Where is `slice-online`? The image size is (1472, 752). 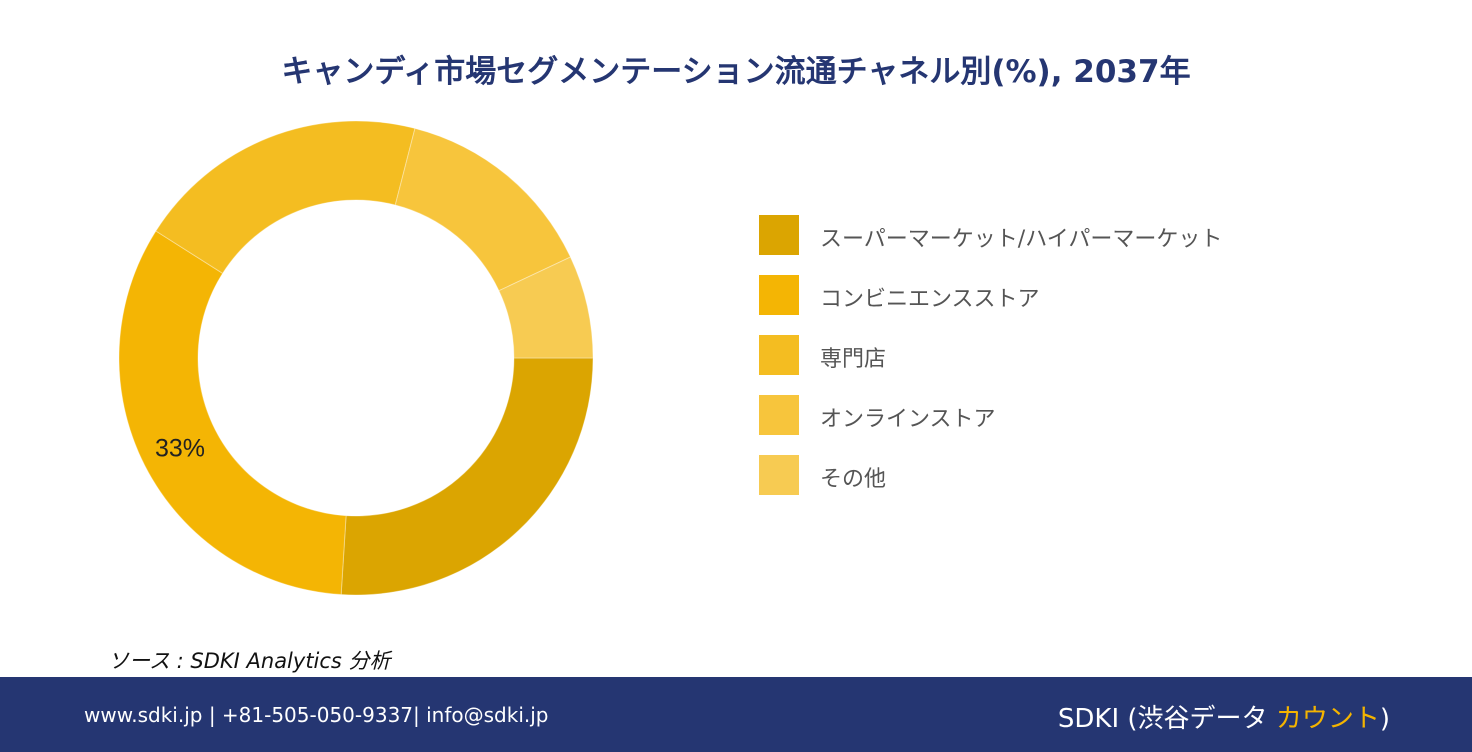 slice-online is located at coordinates (483, 209).